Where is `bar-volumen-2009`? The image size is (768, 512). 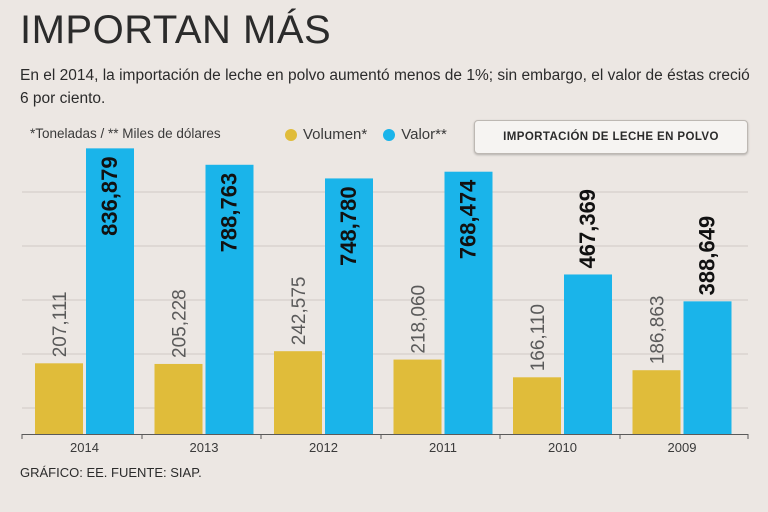
bar-volumen-2009 is located at coordinates (656, 402).